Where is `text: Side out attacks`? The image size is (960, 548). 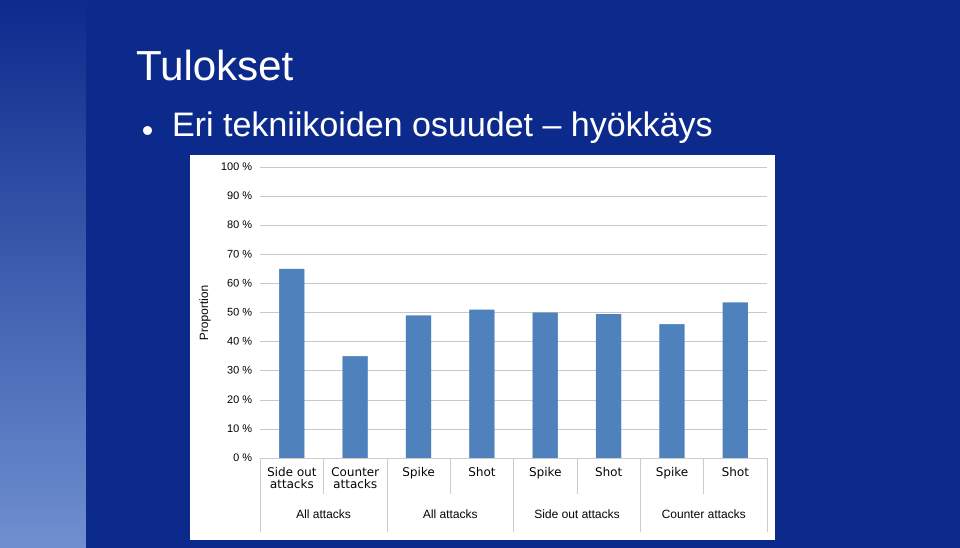 text: Side out attacks is located at coordinates (577, 514).